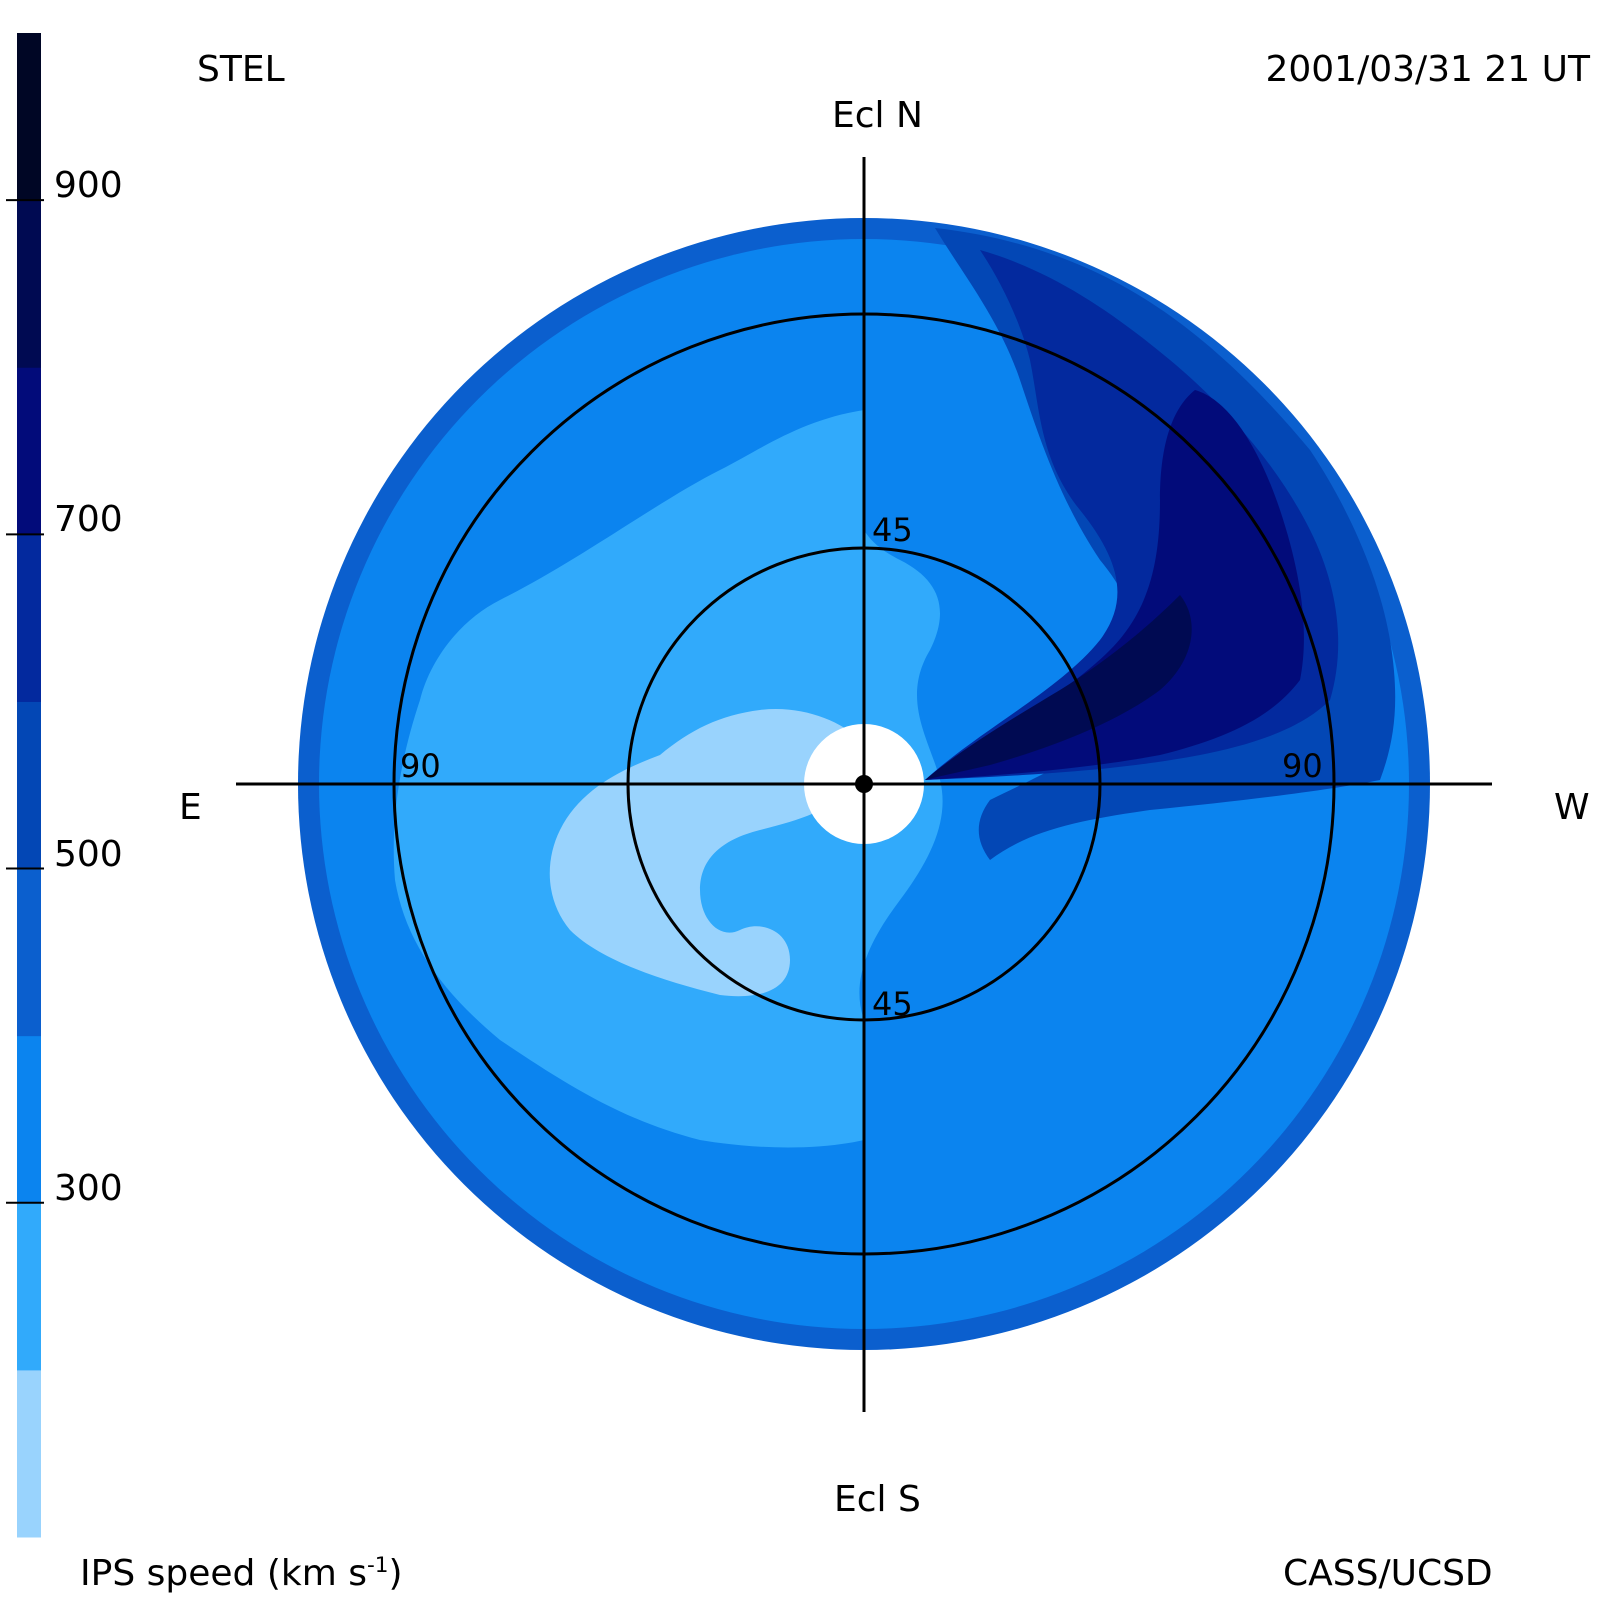 Image resolution: width=1600 pixels, height=1600 pixels. What do you see at coordinates (223, 1573) in the screenshot?
I see `colorbar-title-main: IPS speed (km s` at bounding box center [223, 1573].